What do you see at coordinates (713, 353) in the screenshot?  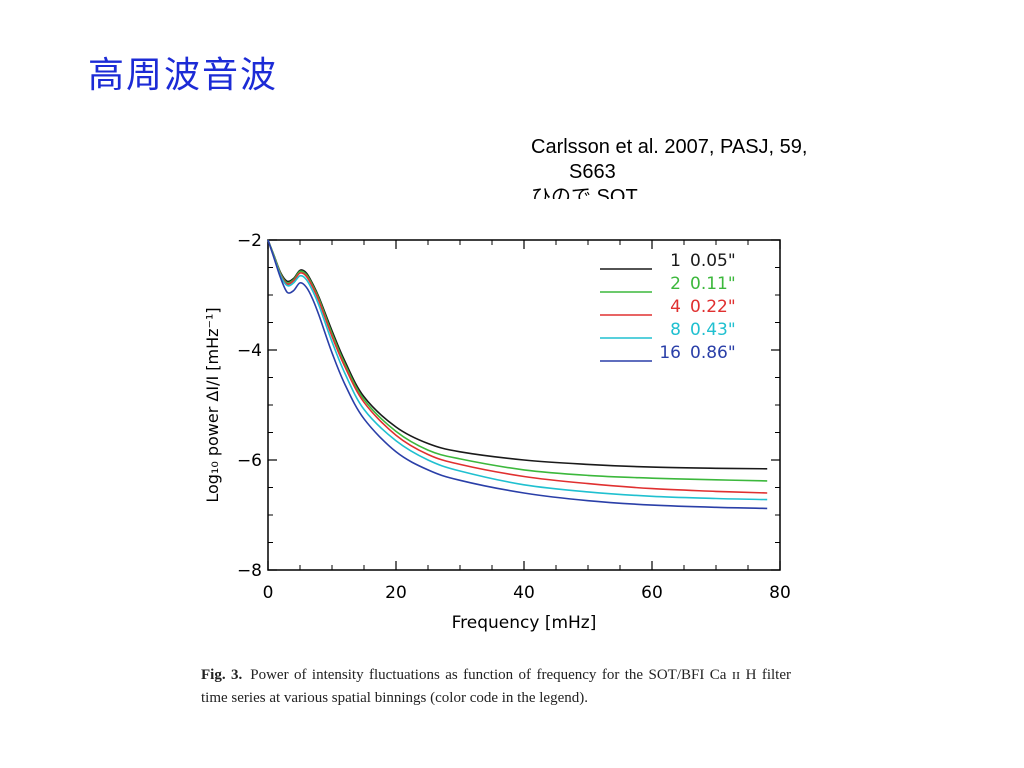 I see `legend-binning-16: 0.86"` at bounding box center [713, 353].